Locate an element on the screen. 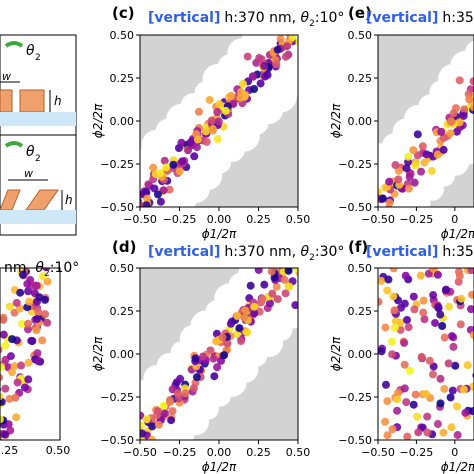  y-tick-label: −0.50 is located at coordinates (117, 207).